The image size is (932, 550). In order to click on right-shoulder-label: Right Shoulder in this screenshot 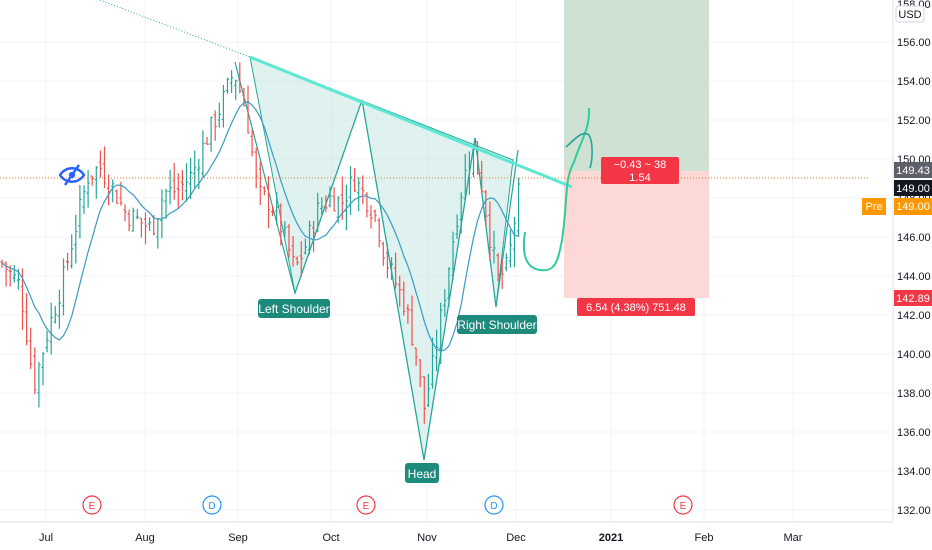, I will do `click(497, 324)`.